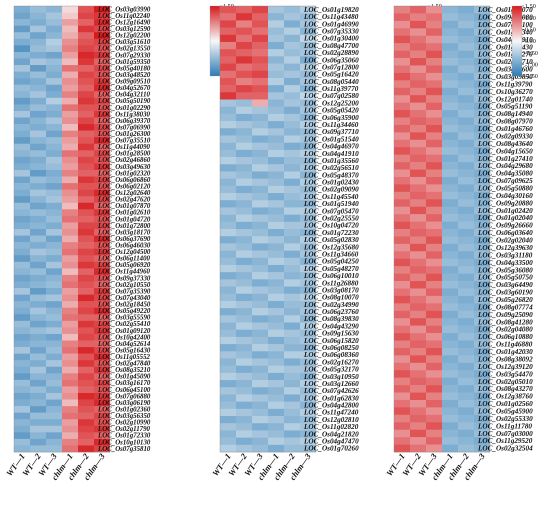 This screenshot has width=550, height=510. What do you see at coordinates (331, 183) in the screenshot?
I see `gene-label: LOC_Os01g02430` at bounding box center [331, 183].